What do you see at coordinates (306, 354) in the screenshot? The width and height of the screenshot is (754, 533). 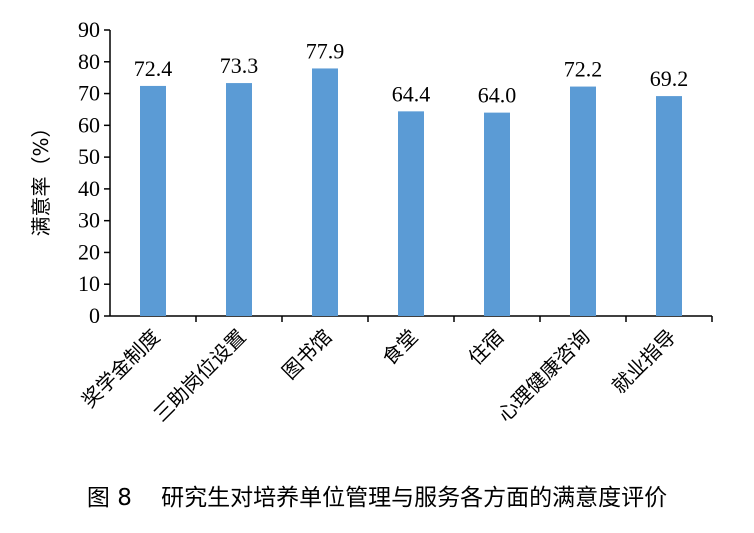 I see `x-category-label: 图书馆` at bounding box center [306, 354].